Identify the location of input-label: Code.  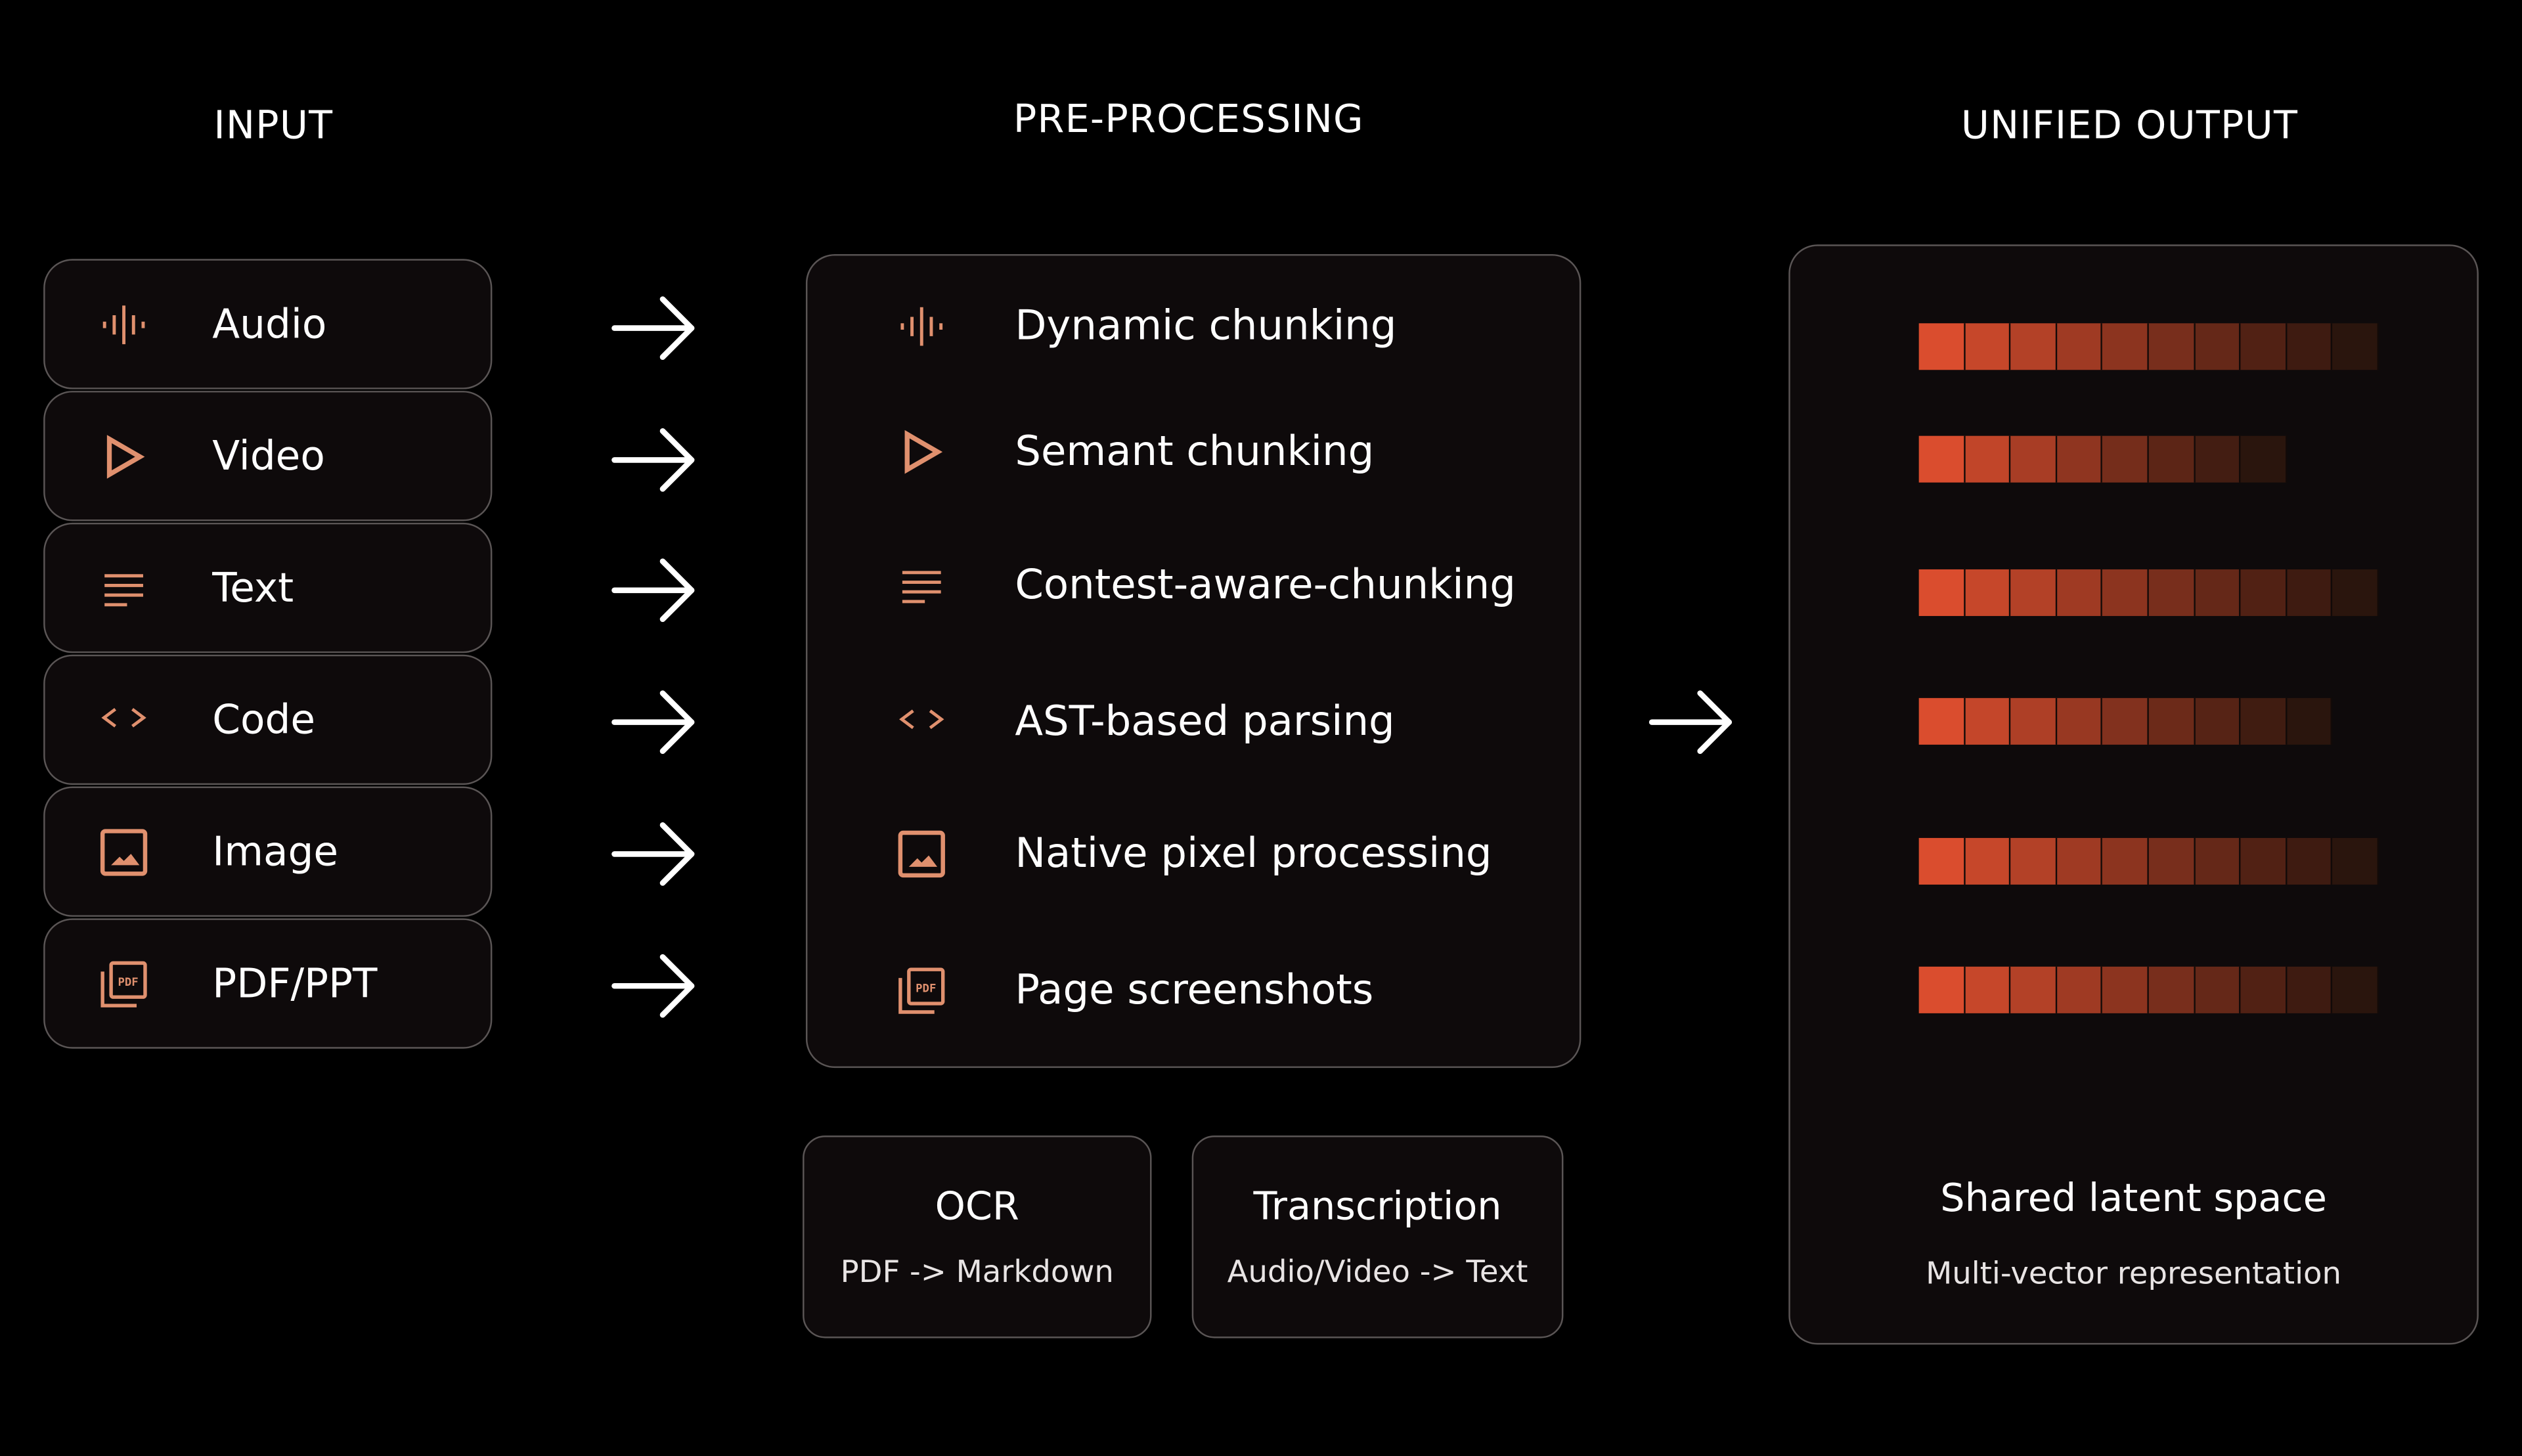
(264, 719).